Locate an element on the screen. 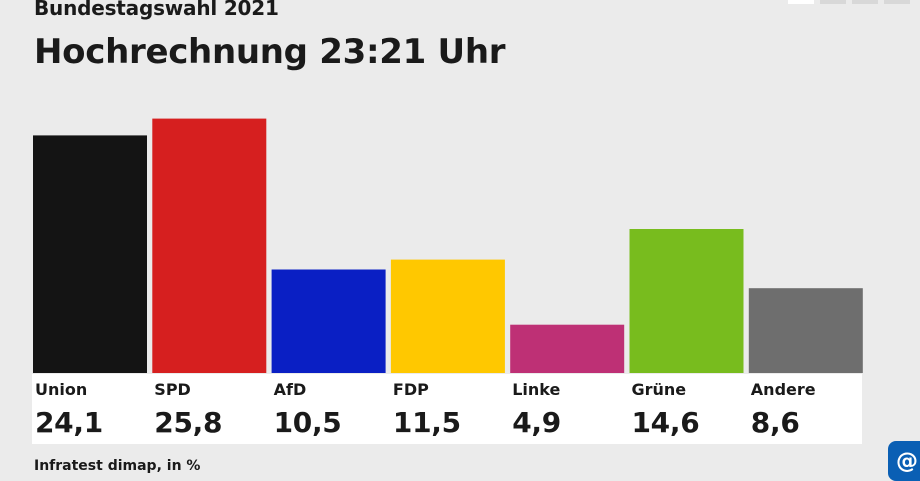  bar-linke is located at coordinates (567, 348).